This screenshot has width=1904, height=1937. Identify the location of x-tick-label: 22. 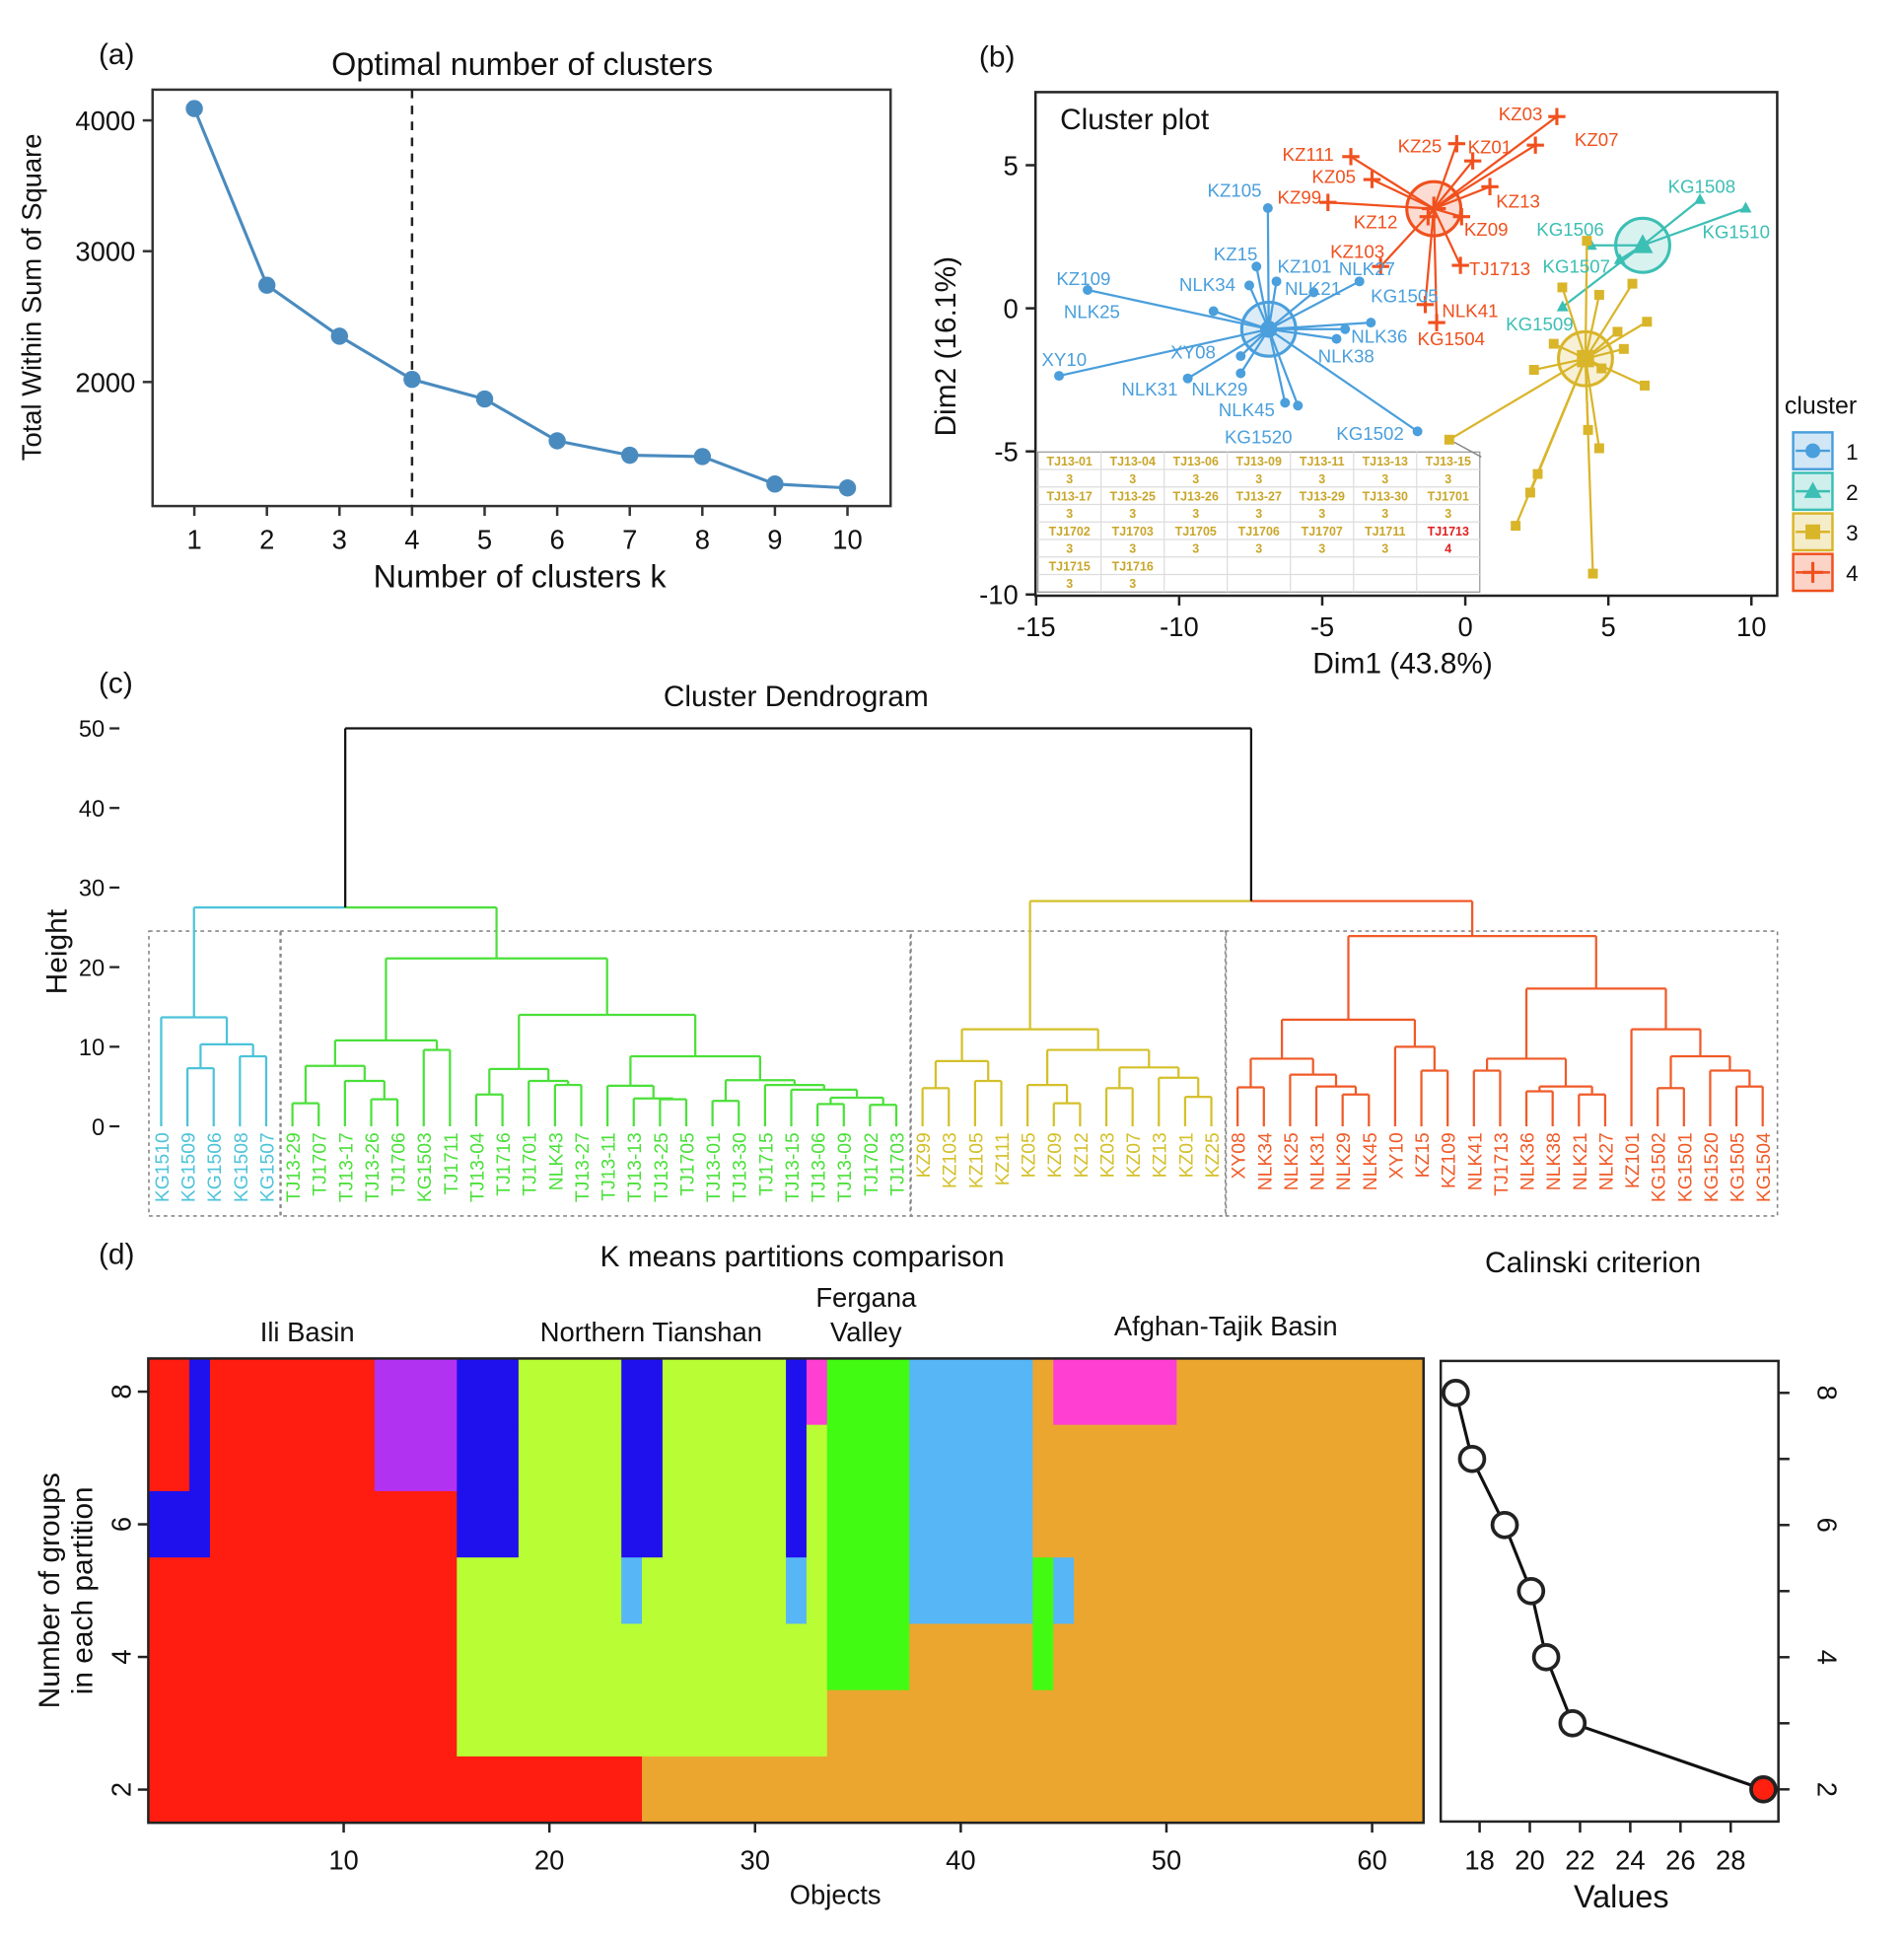
(1579, 1860).